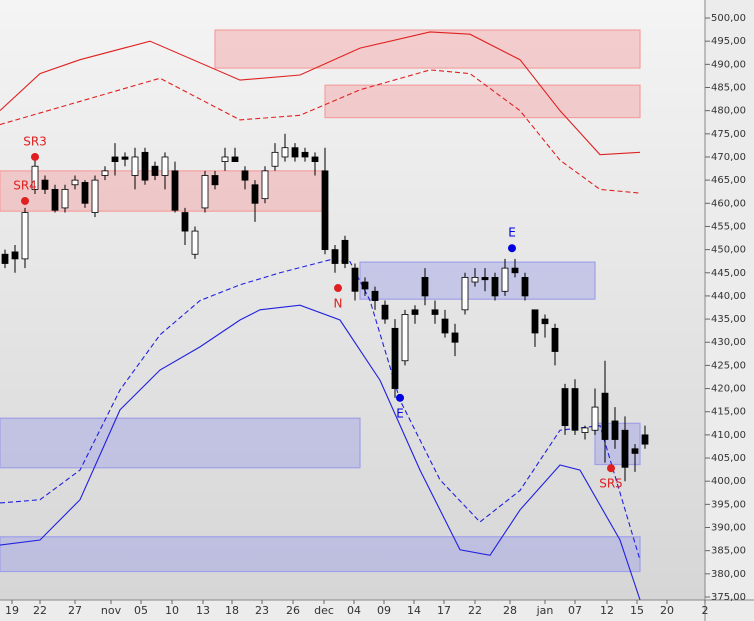 This screenshot has width=754, height=621. Describe the element at coordinates (444, 610) in the screenshot. I see `x-tick-label: 17` at that location.